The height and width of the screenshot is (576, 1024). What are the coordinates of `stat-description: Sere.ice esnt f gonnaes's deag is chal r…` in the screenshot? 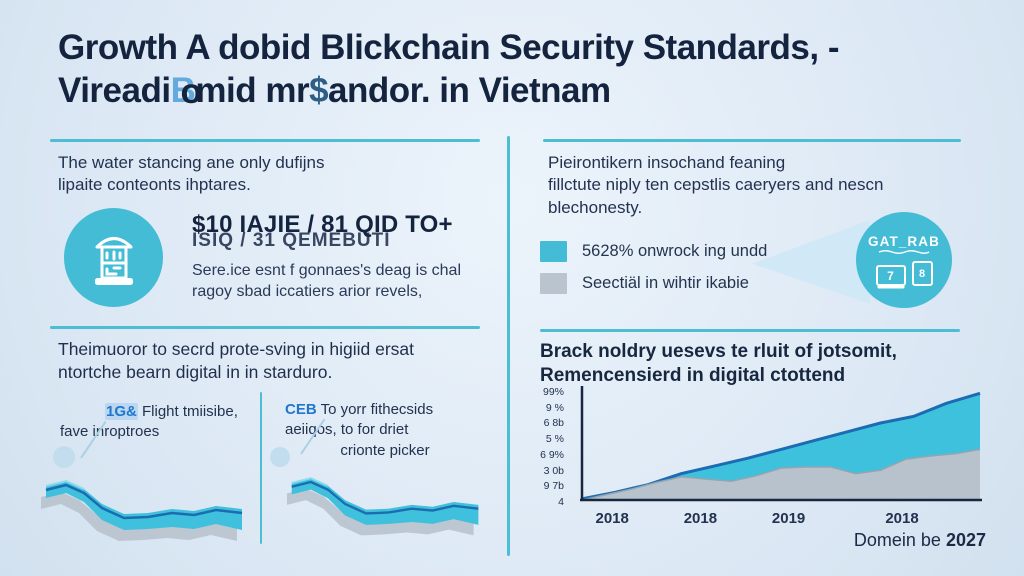 It's located at (326, 281).